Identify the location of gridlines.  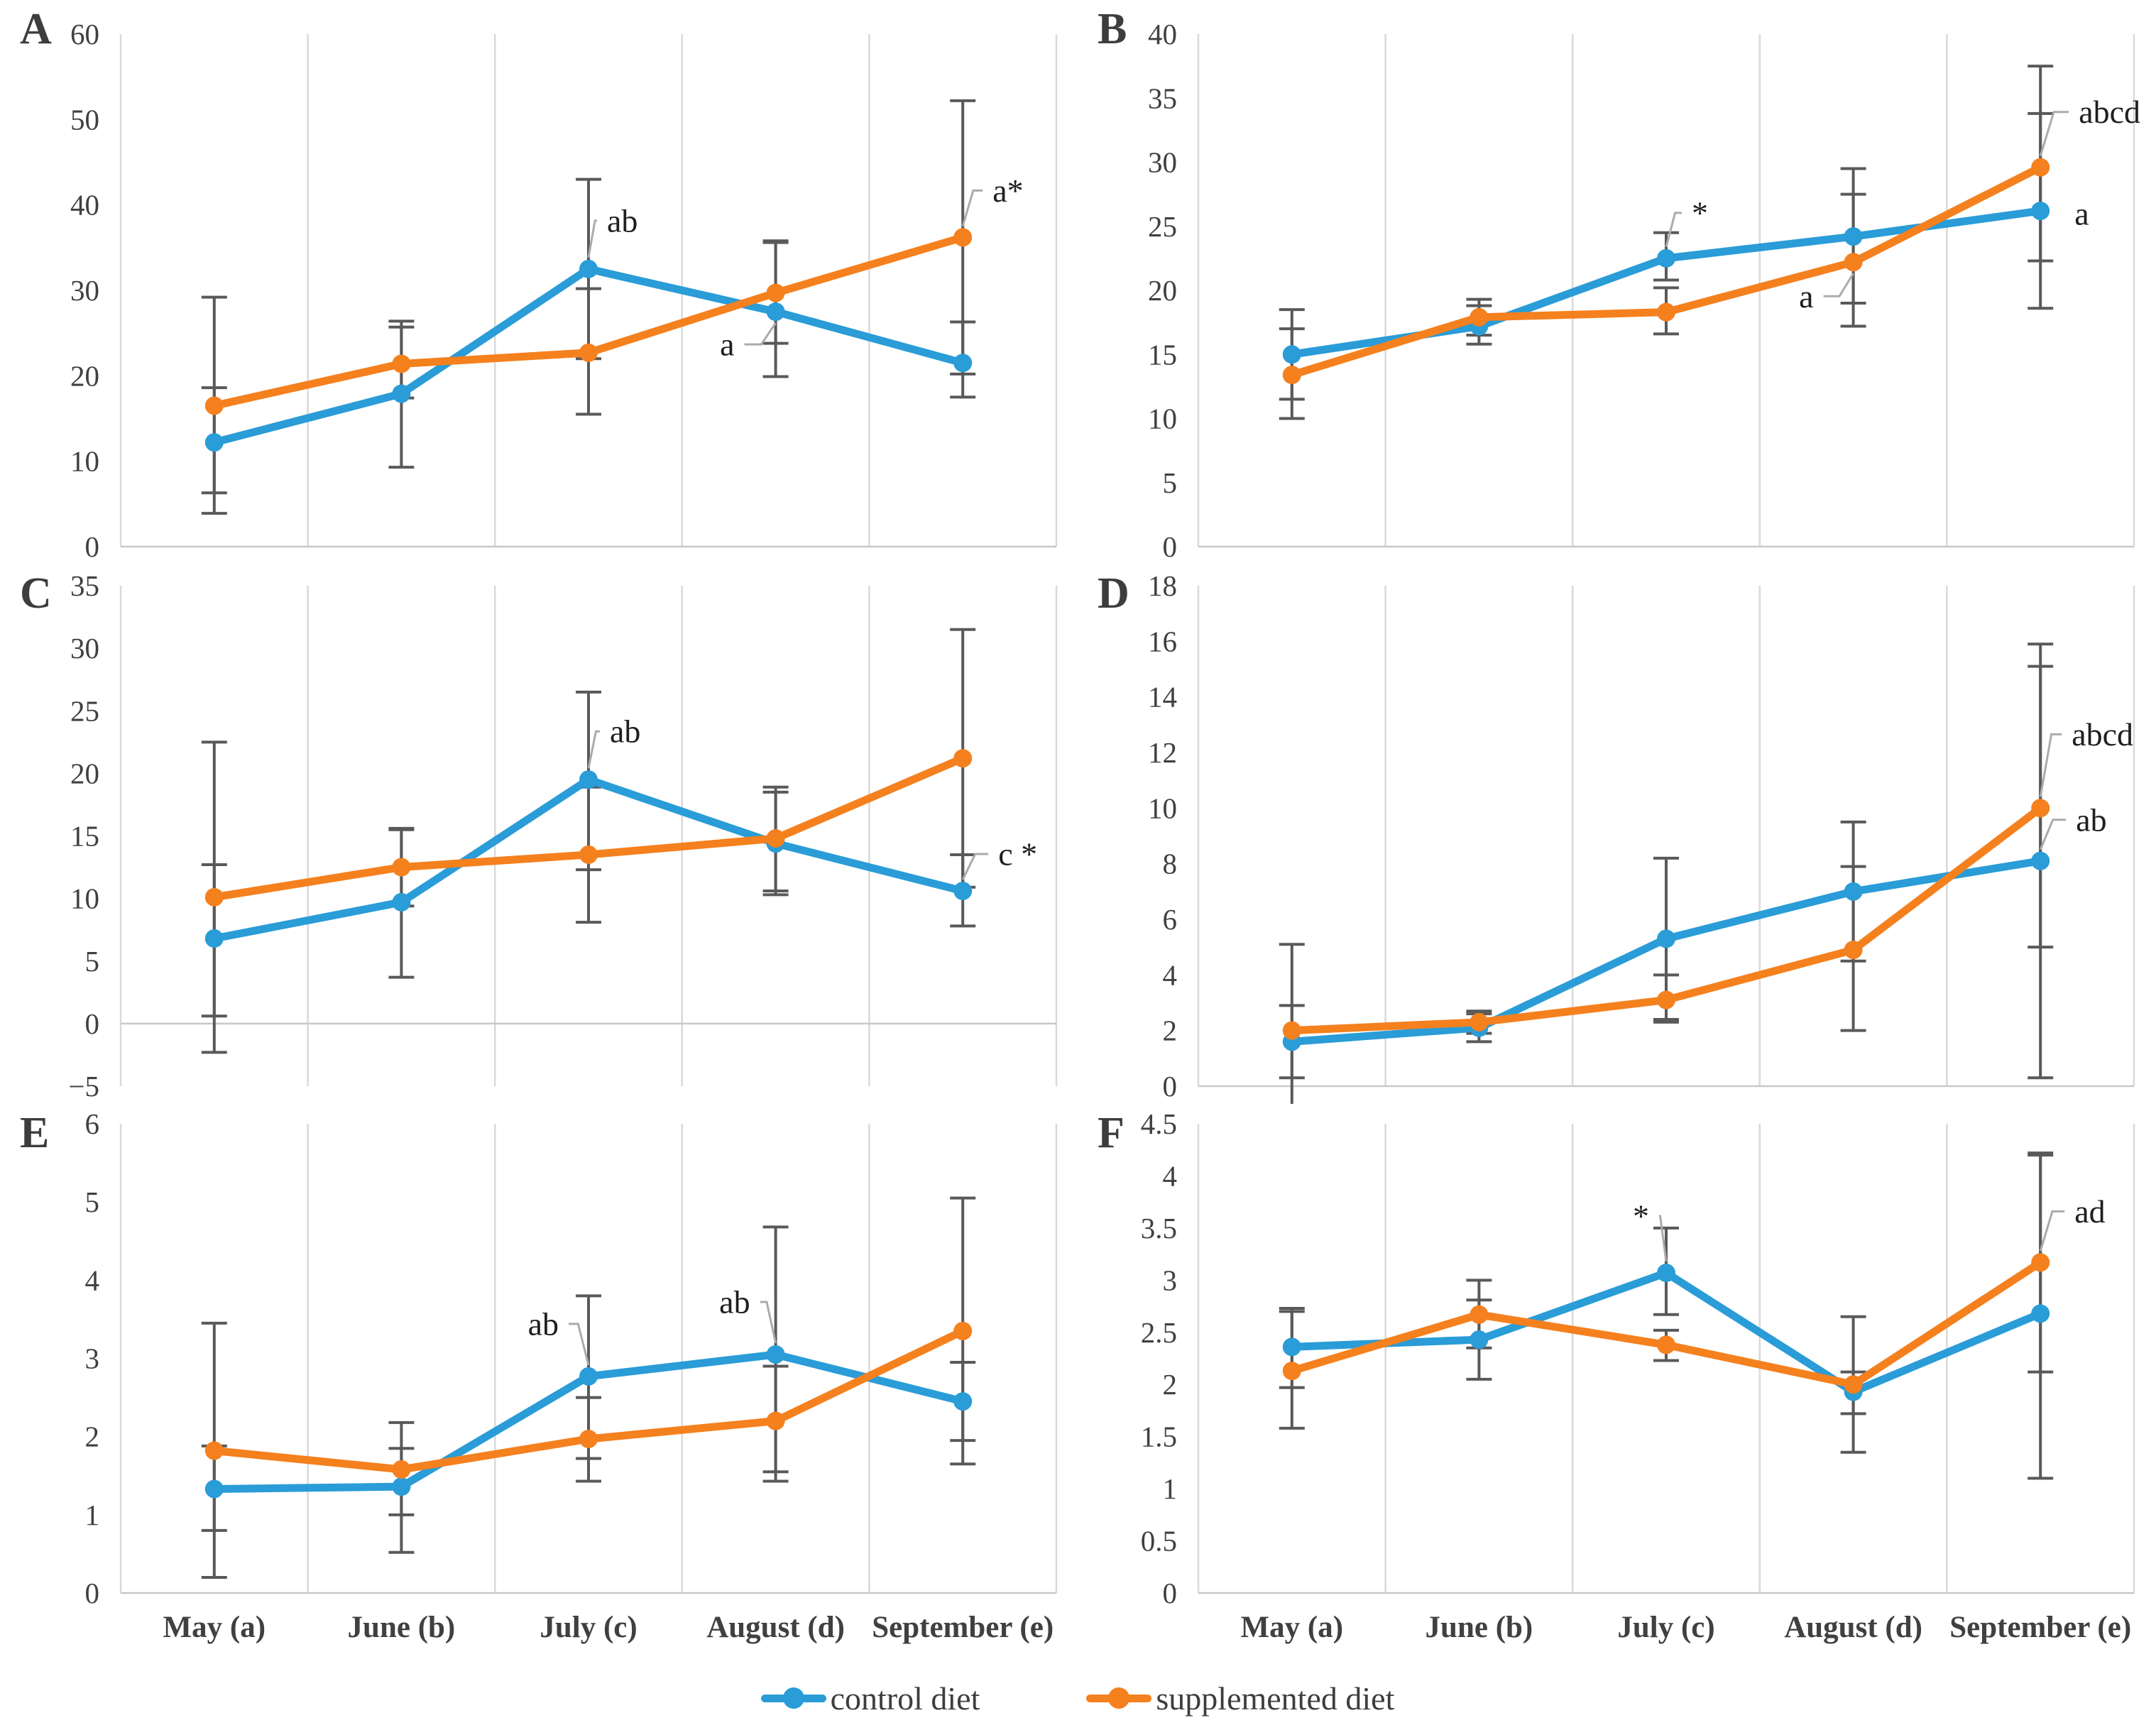
(1666, 836).